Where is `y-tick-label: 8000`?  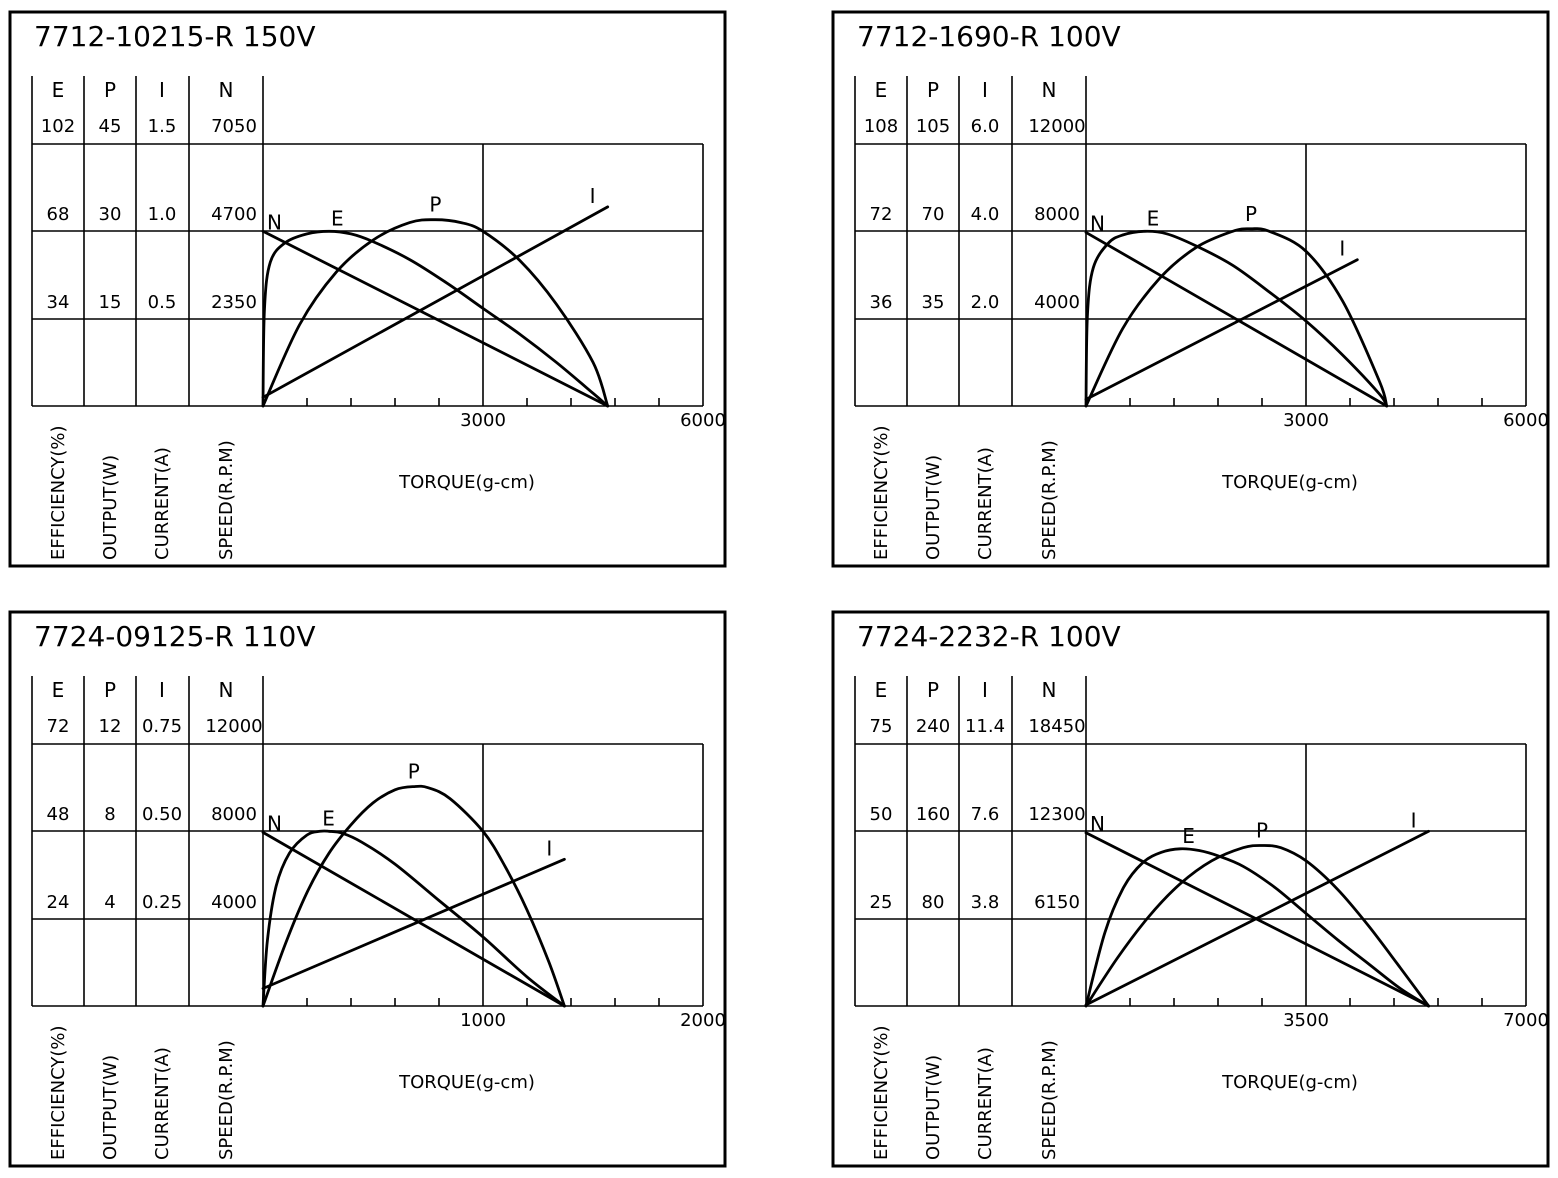
y-tick-label: 8000 is located at coordinates (234, 814).